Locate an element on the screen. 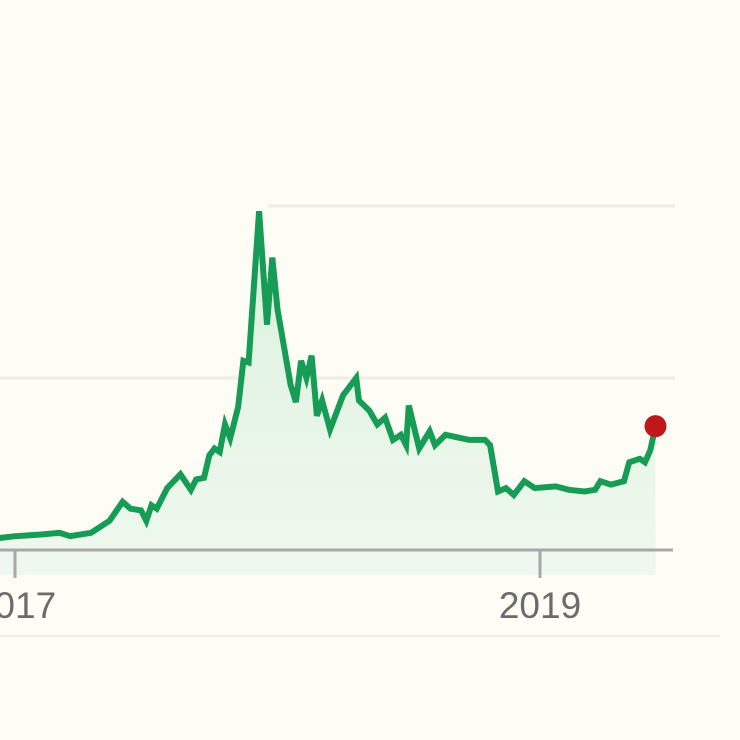 This screenshot has width=740, height=740. x-tick-label: 2017 is located at coordinates (28, 605).